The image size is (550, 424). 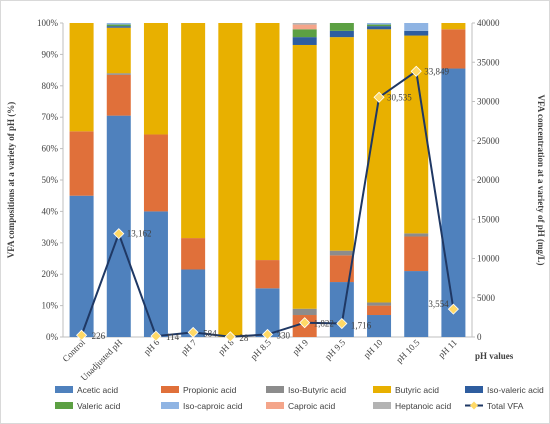 What do you see at coordinates (399, 97) in the screenshot?
I see `total-vfa-data-label: 30,535` at bounding box center [399, 97].